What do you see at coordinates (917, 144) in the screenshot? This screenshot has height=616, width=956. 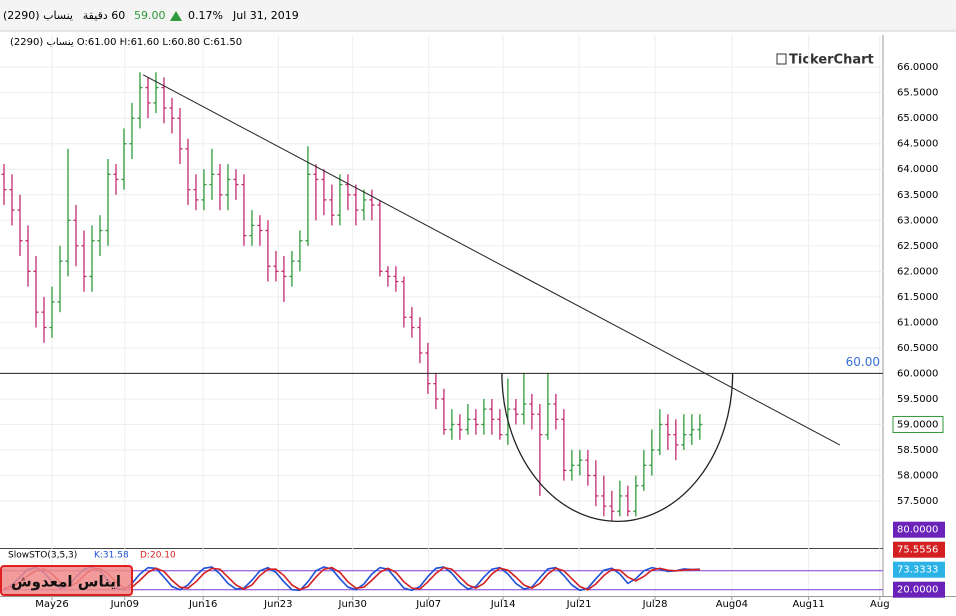 I see `y-tick-label: 64.5000` at bounding box center [917, 144].